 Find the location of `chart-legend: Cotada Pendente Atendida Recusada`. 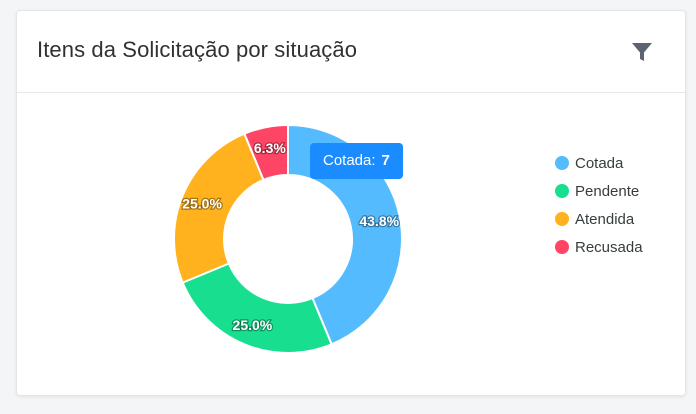

chart-legend: Cotada Pendente Atendida Recusada is located at coordinates (599, 205).